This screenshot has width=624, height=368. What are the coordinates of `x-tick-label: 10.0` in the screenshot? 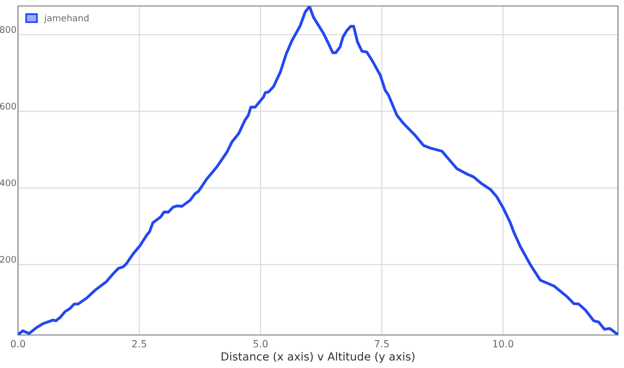 It's located at (503, 344).